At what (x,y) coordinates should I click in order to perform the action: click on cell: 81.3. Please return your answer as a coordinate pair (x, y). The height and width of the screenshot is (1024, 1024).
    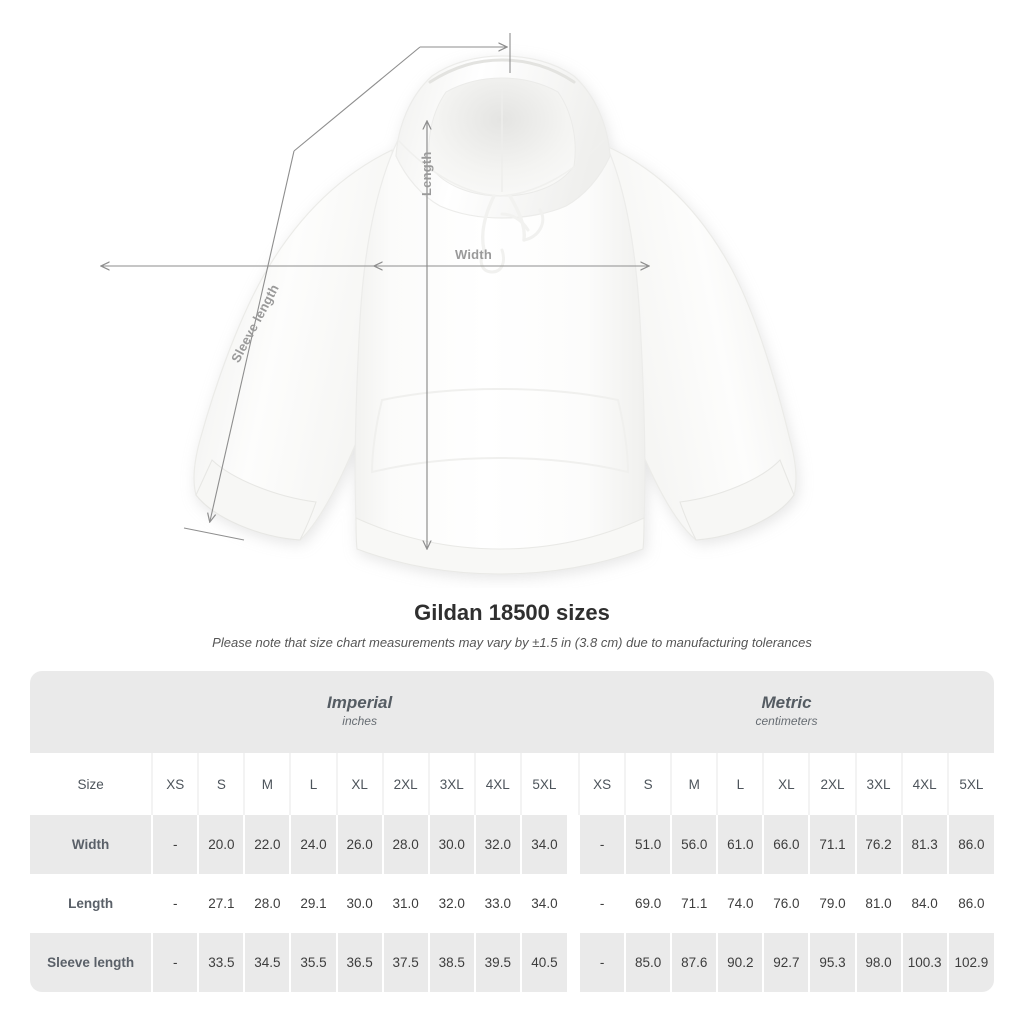
    Looking at the image, I should click on (924, 844).